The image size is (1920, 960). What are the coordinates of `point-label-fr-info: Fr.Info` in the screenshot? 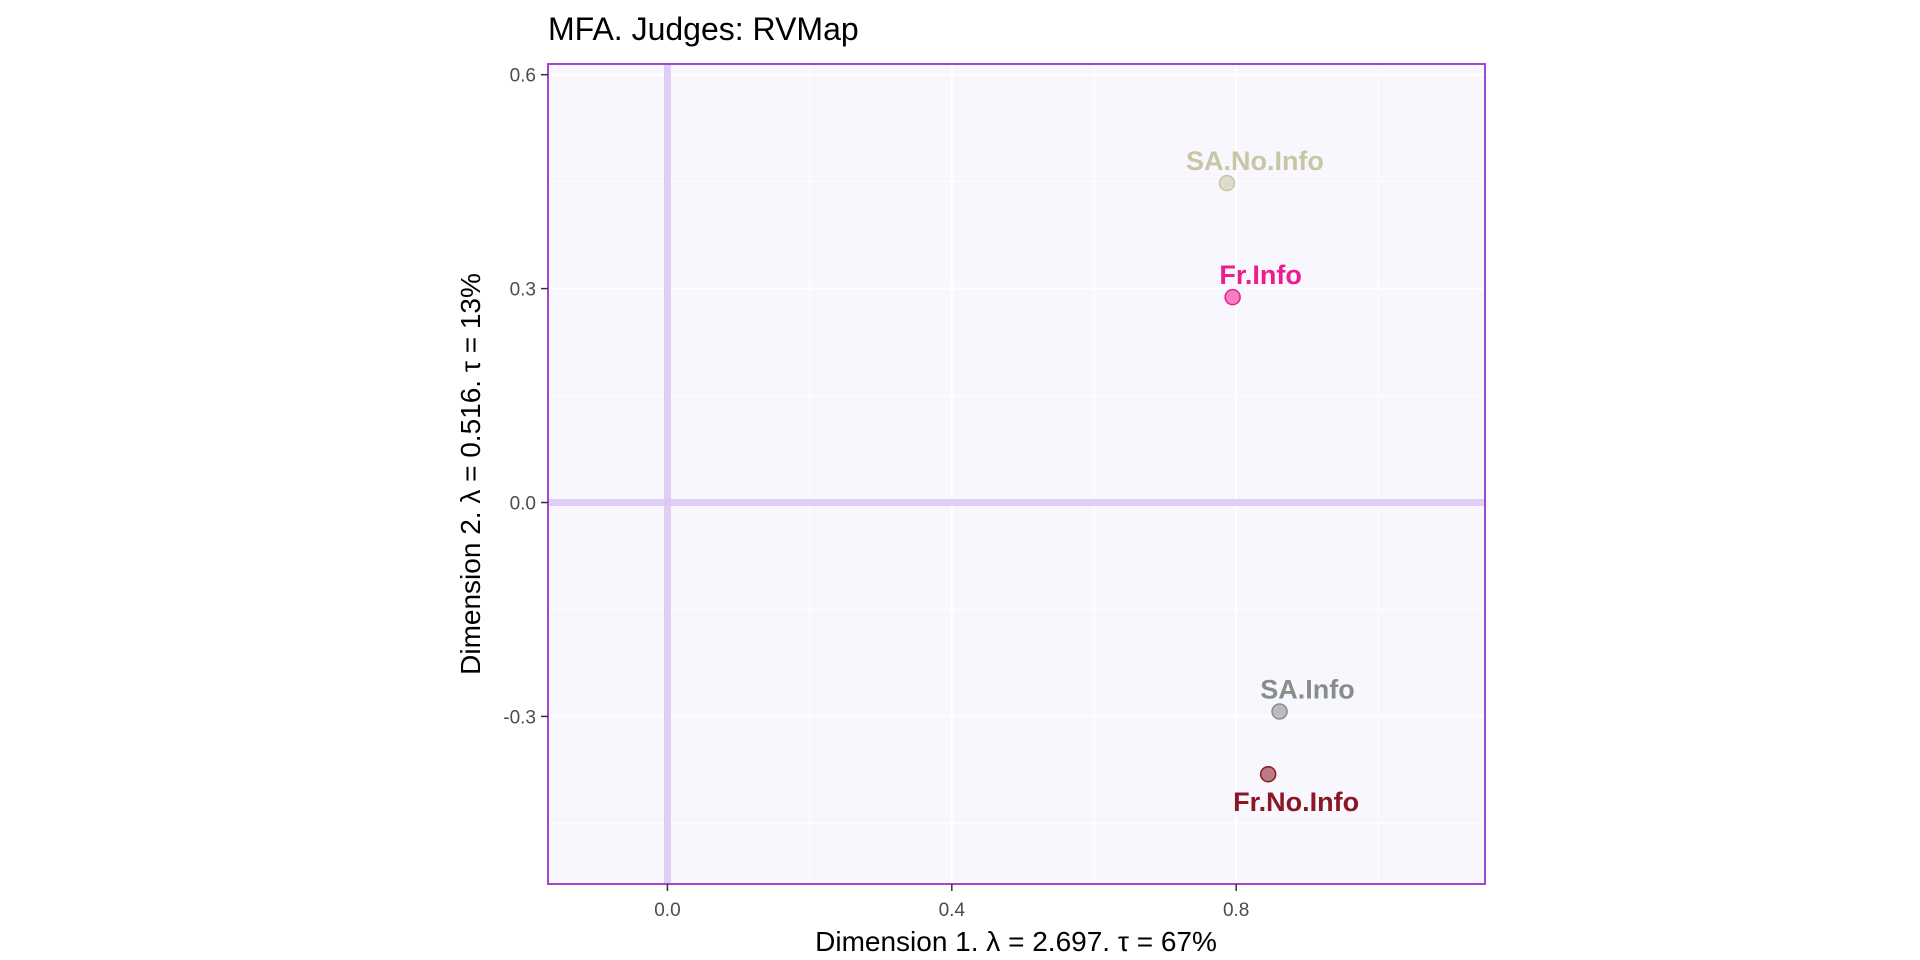 It's located at (1260, 275).